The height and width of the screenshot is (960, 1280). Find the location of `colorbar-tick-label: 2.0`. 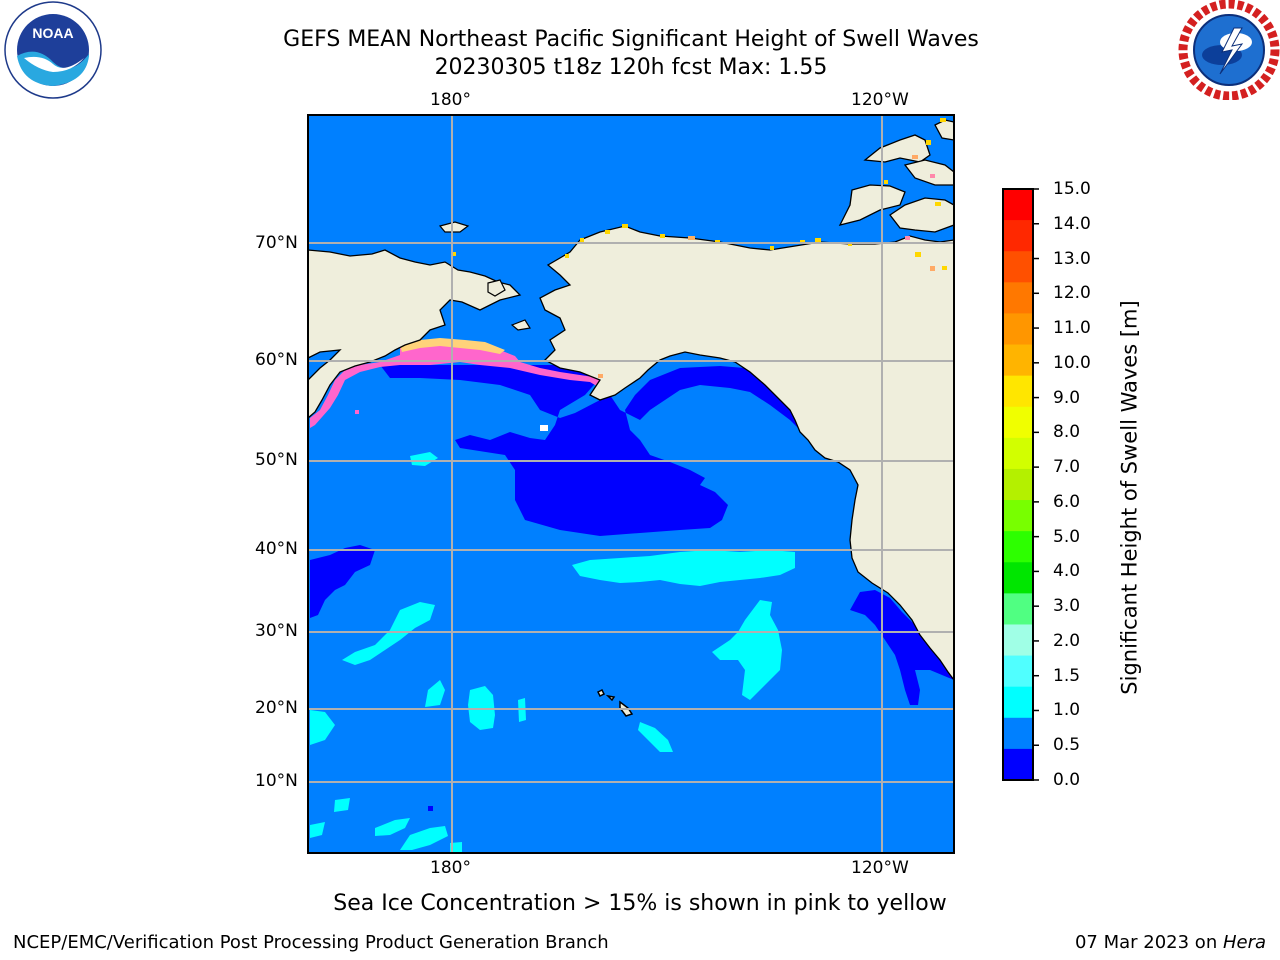

colorbar-tick-label: 2.0 is located at coordinates (1067, 640).